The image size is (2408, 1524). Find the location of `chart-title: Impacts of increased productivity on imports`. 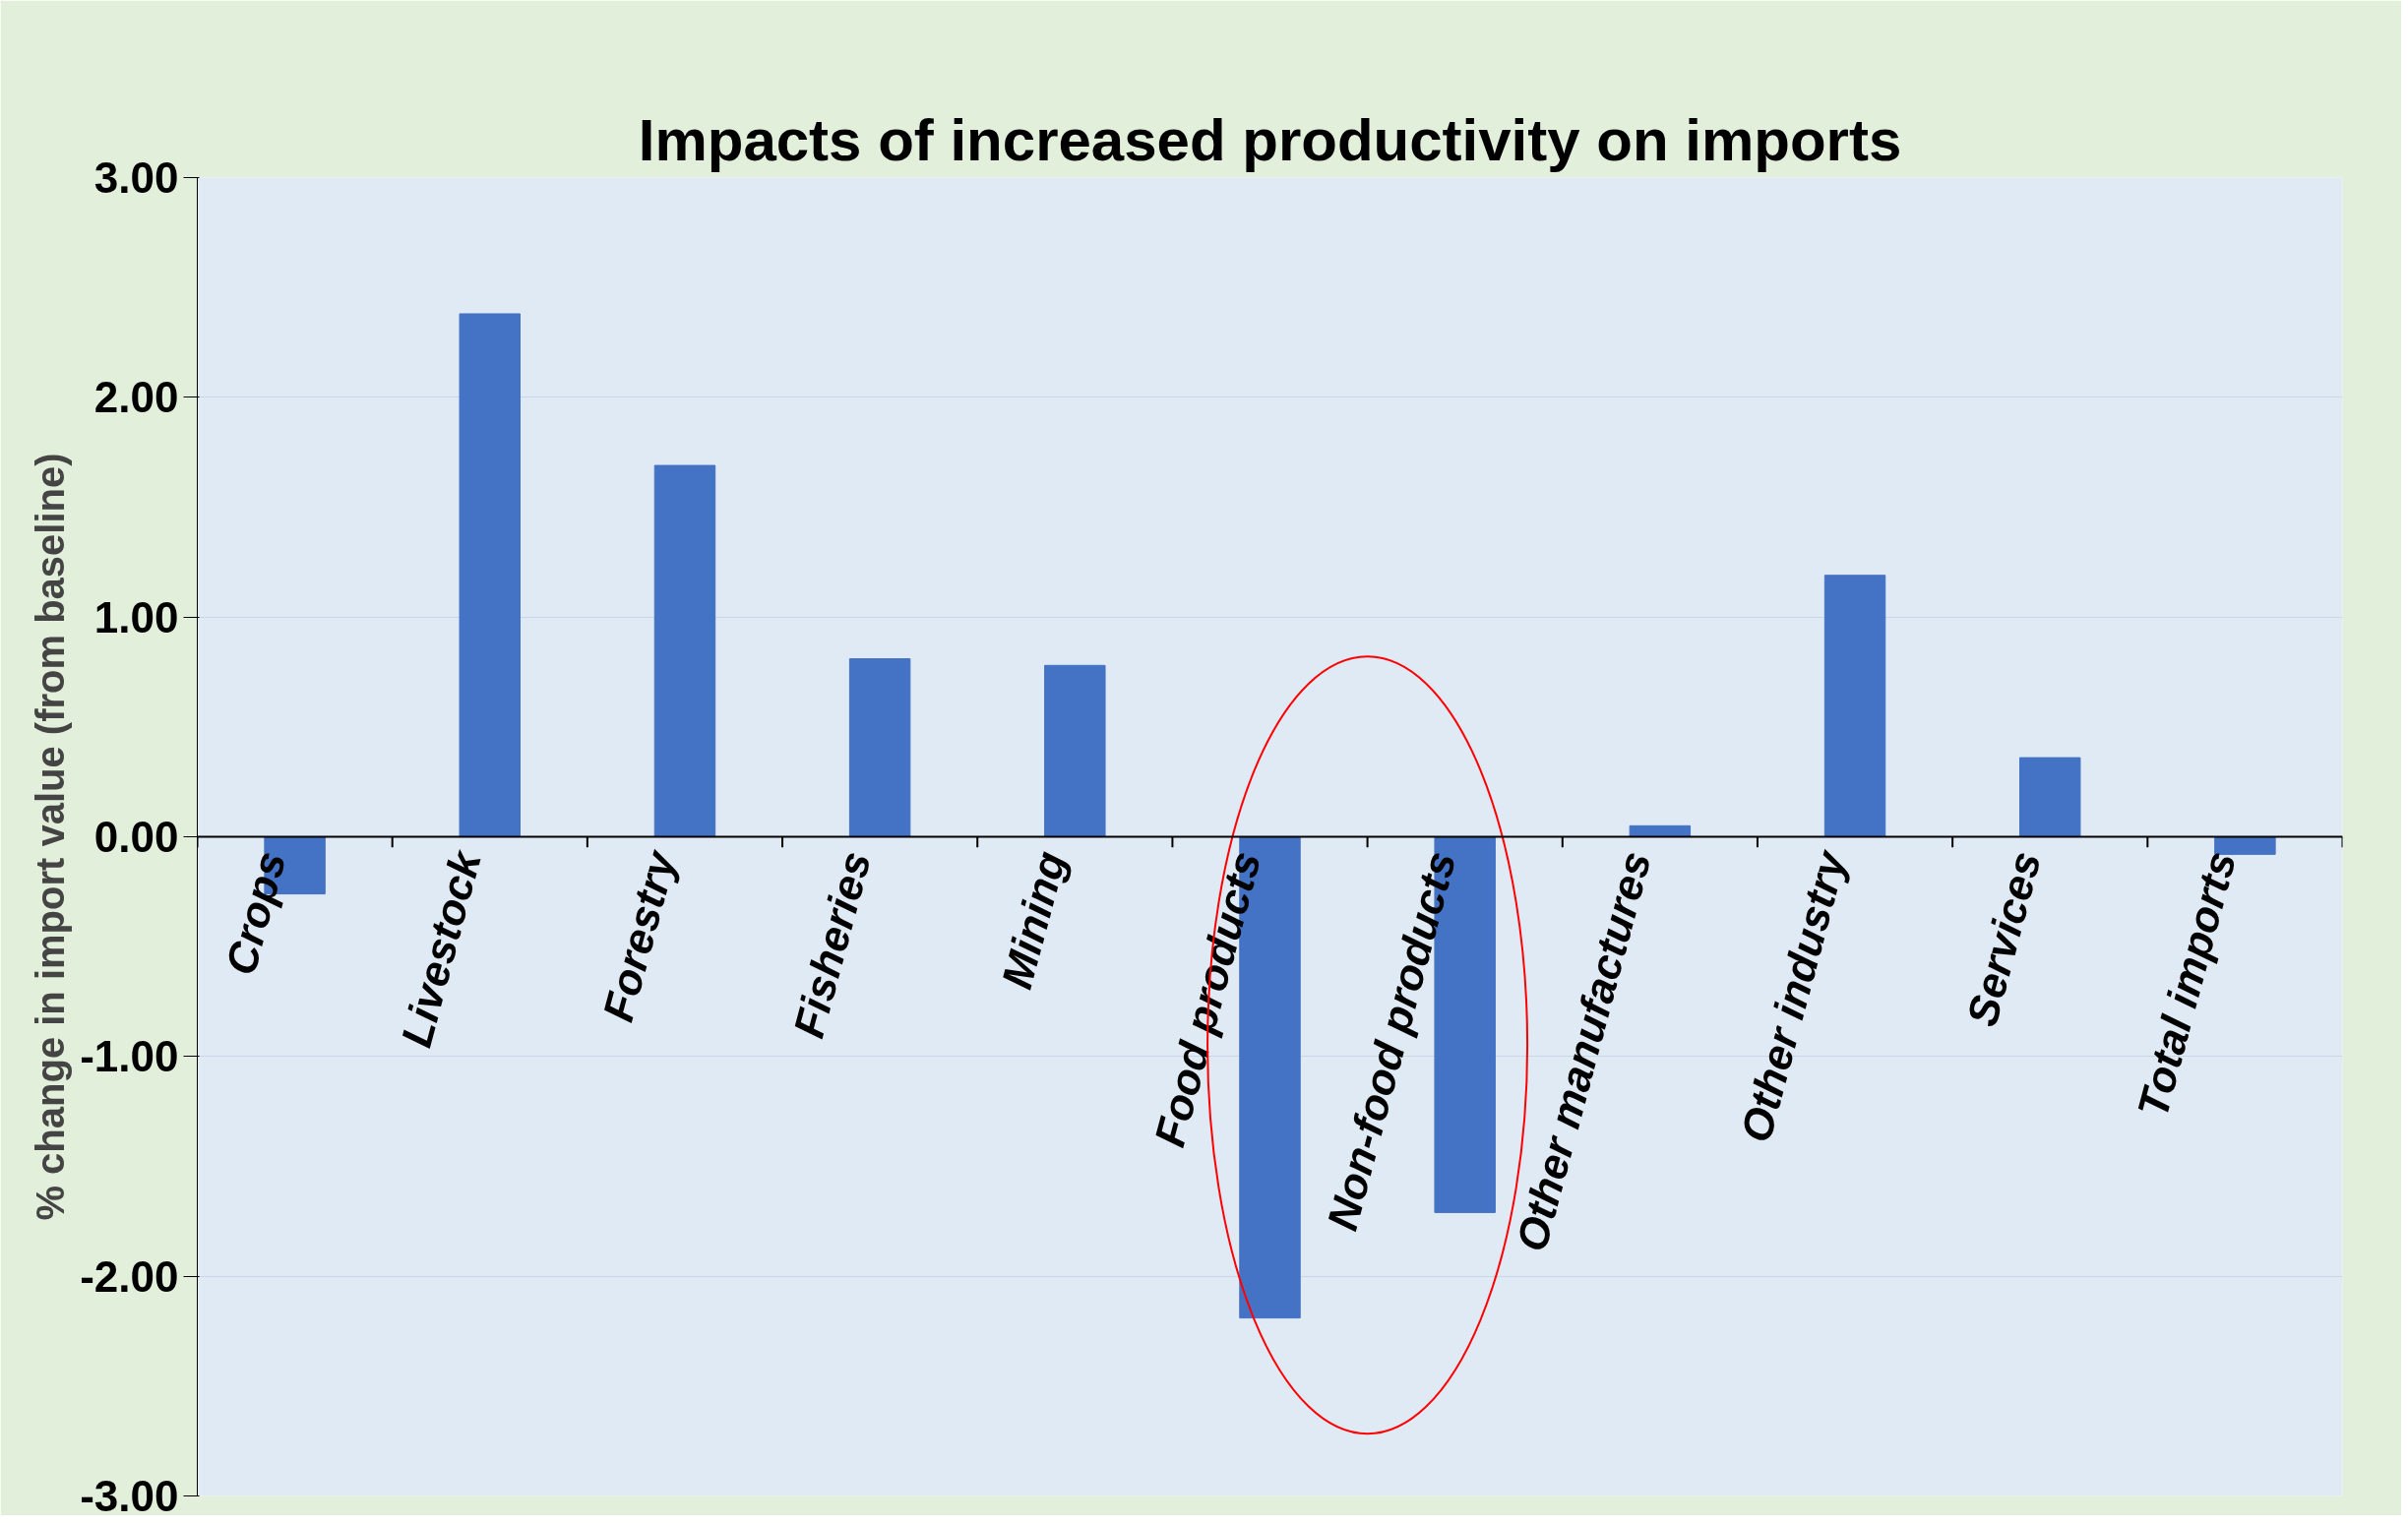

chart-title: Impacts of increased productivity on imports is located at coordinates (1270, 139).